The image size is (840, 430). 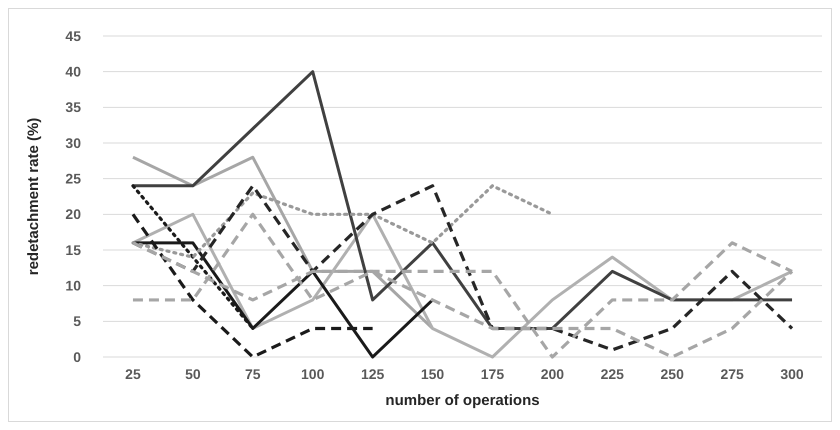 What do you see at coordinates (133, 374) in the screenshot?
I see `x-tick-label: 25` at bounding box center [133, 374].